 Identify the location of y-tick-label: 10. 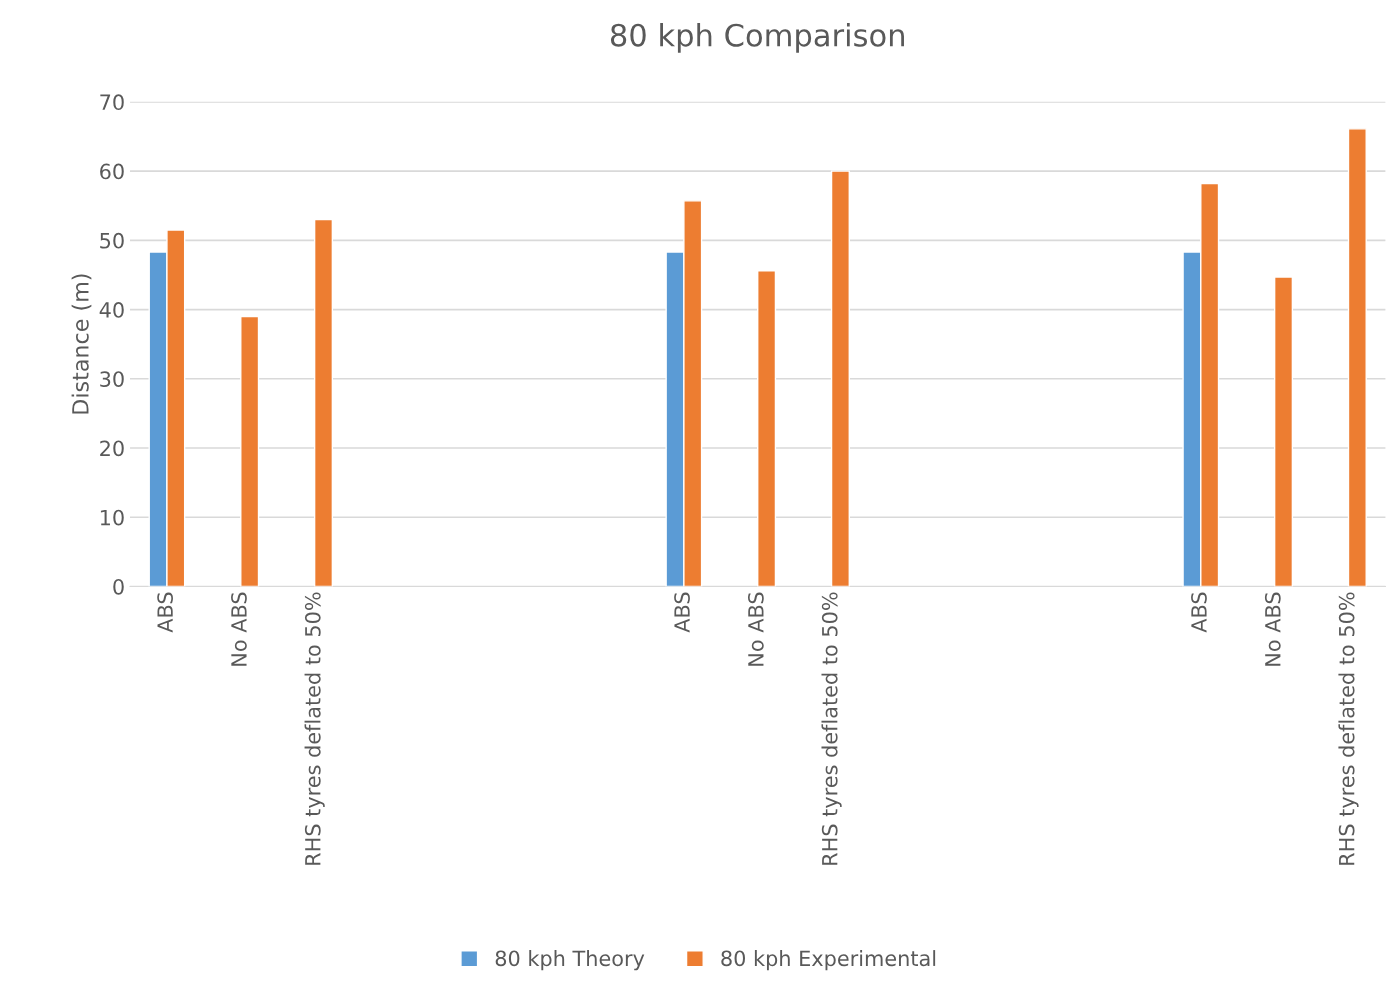
(112, 517).